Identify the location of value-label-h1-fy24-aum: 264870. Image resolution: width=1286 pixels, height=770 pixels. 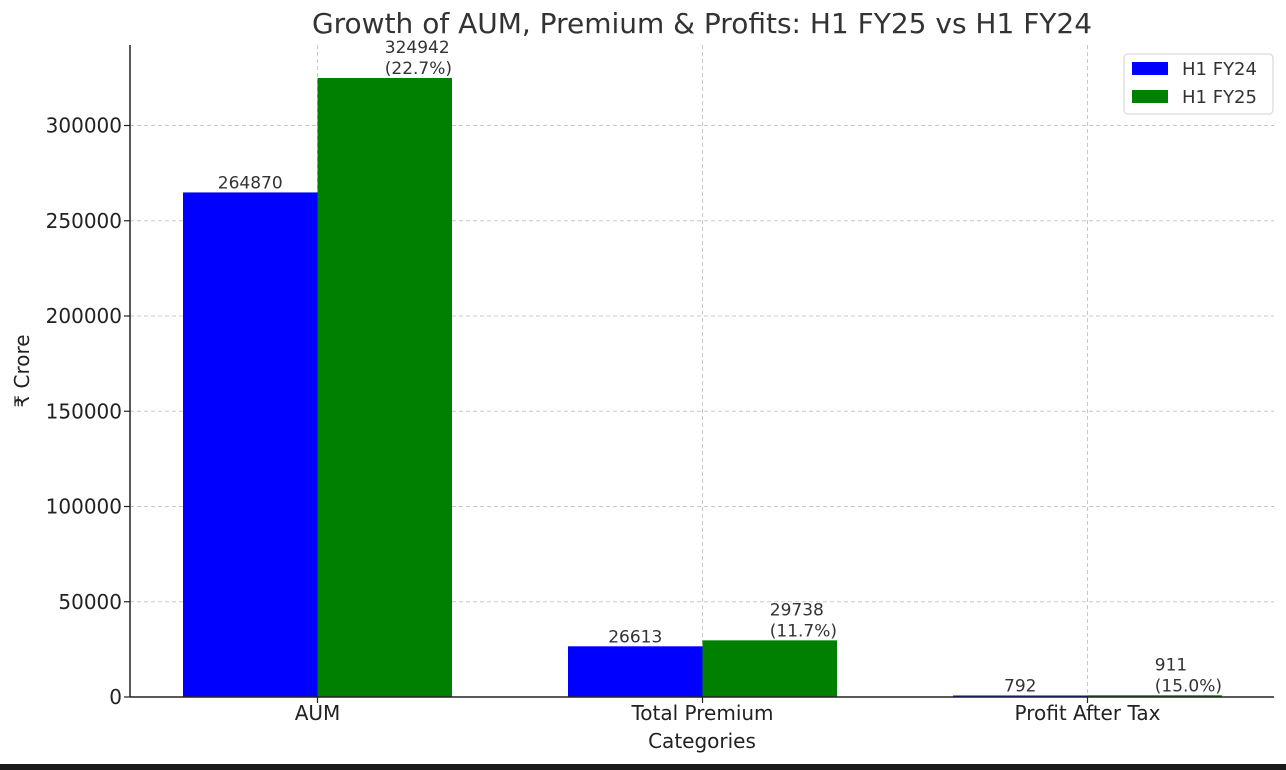
(250, 183).